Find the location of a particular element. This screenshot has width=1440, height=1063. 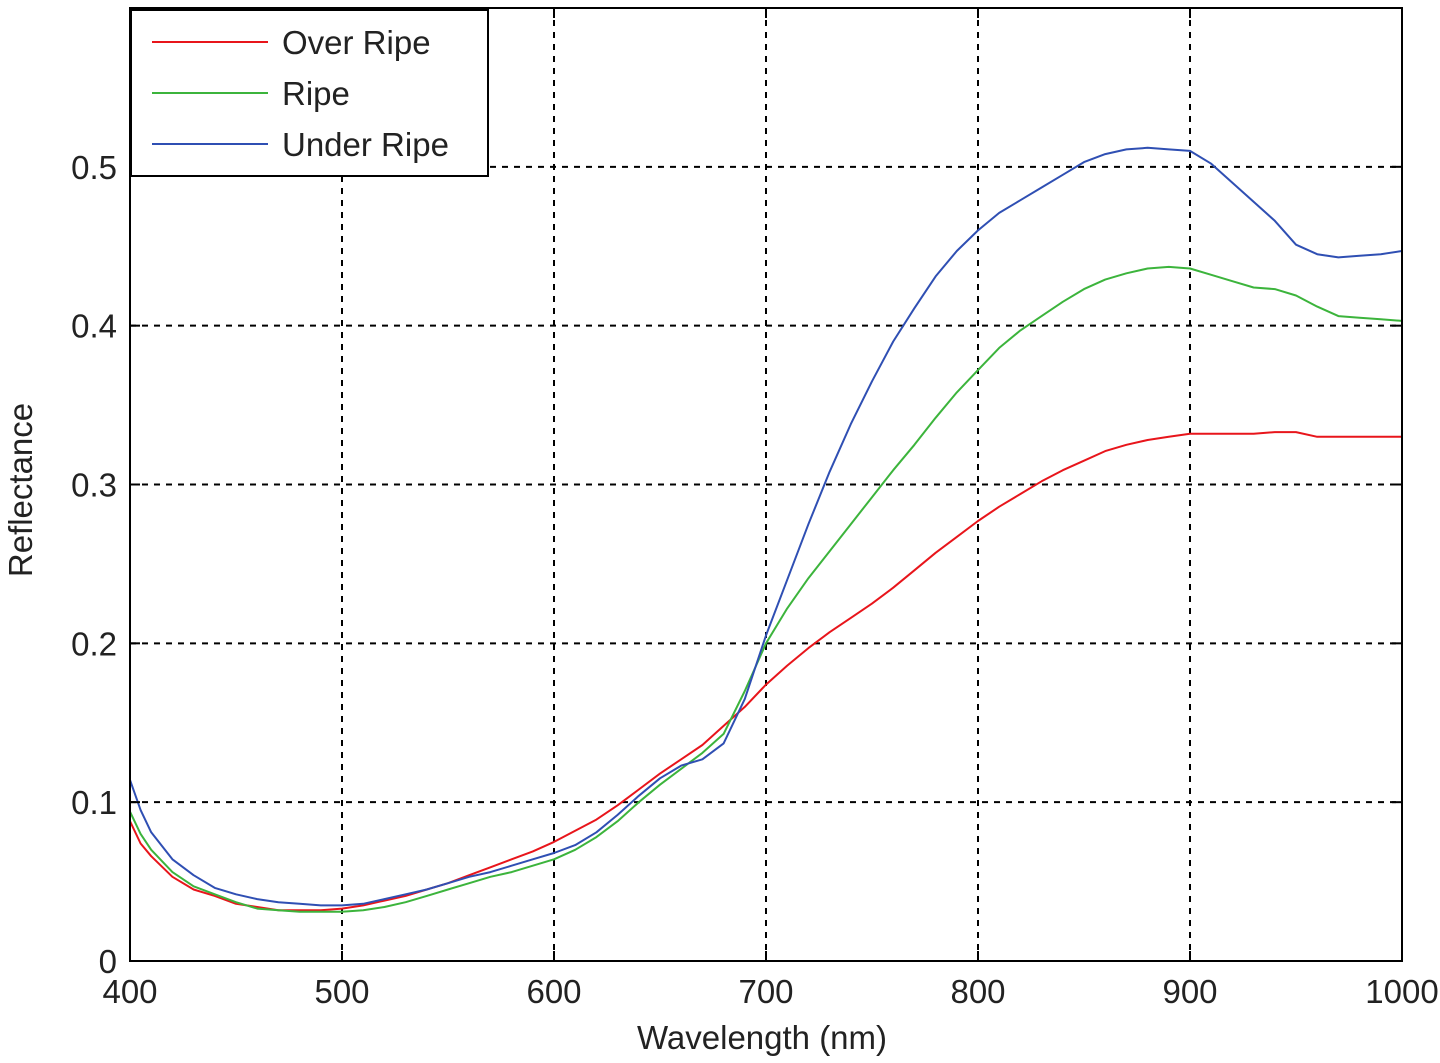

x-tick-label: 1000 is located at coordinates (1401, 991).